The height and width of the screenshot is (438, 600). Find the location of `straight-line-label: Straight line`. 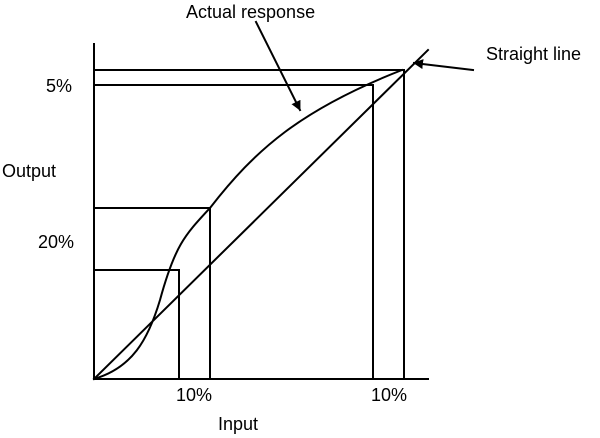

straight-line-label: Straight line is located at coordinates (534, 54).